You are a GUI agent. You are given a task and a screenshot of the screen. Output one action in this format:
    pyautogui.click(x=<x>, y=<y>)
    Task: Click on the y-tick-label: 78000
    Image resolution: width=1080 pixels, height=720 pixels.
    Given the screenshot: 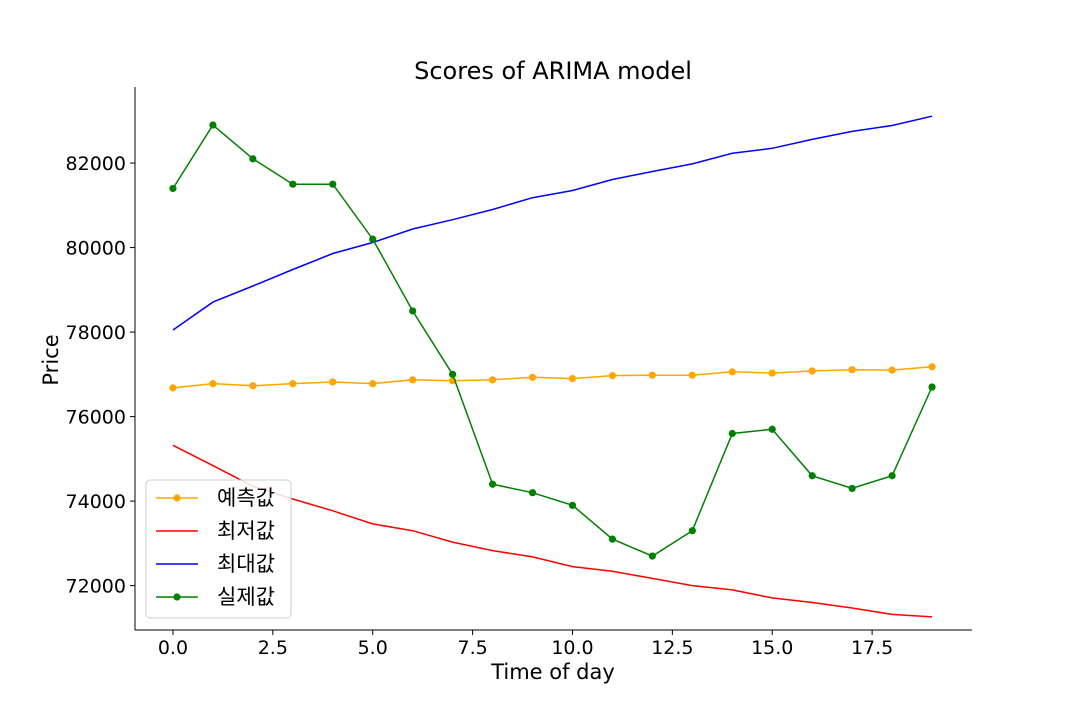 What is the action you would take?
    pyautogui.click(x=96, y=333)
    